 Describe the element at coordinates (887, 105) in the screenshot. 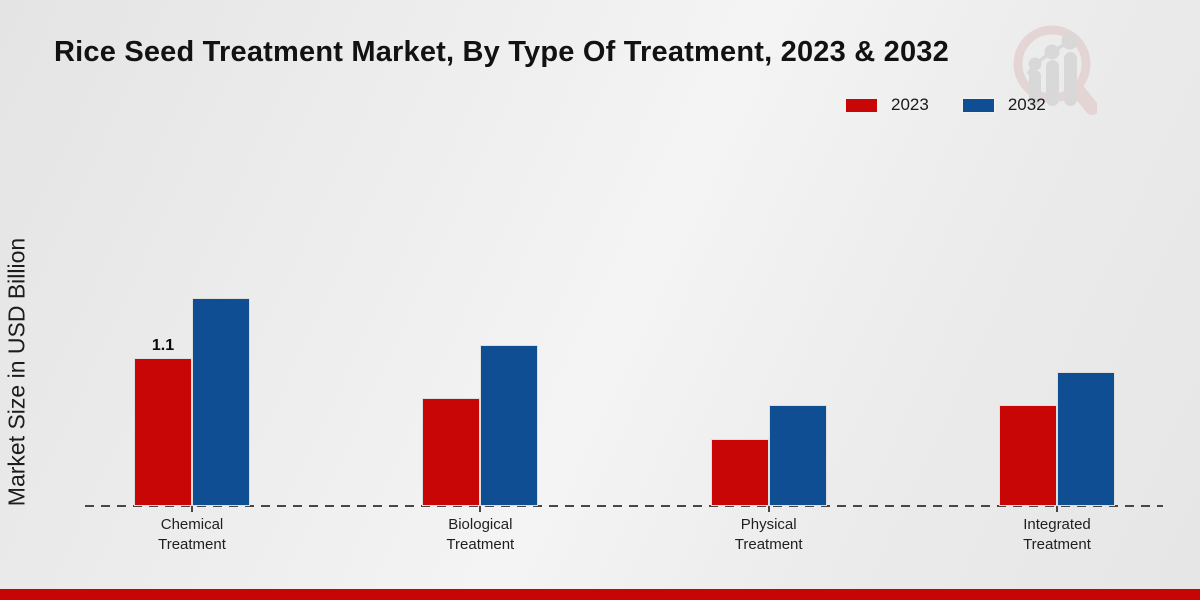

I see `legend-item-2023: 2023` at that location.